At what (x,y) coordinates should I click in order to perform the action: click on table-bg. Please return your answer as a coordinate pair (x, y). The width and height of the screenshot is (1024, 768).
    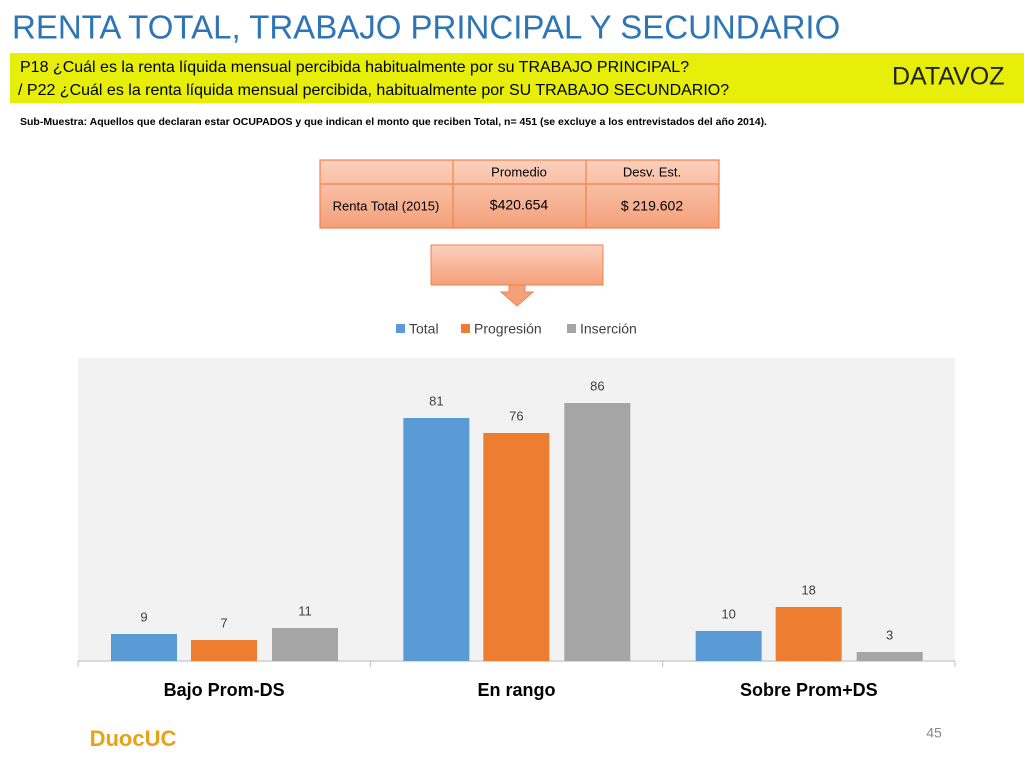
    Looking at the image, I should click on (519, 194).